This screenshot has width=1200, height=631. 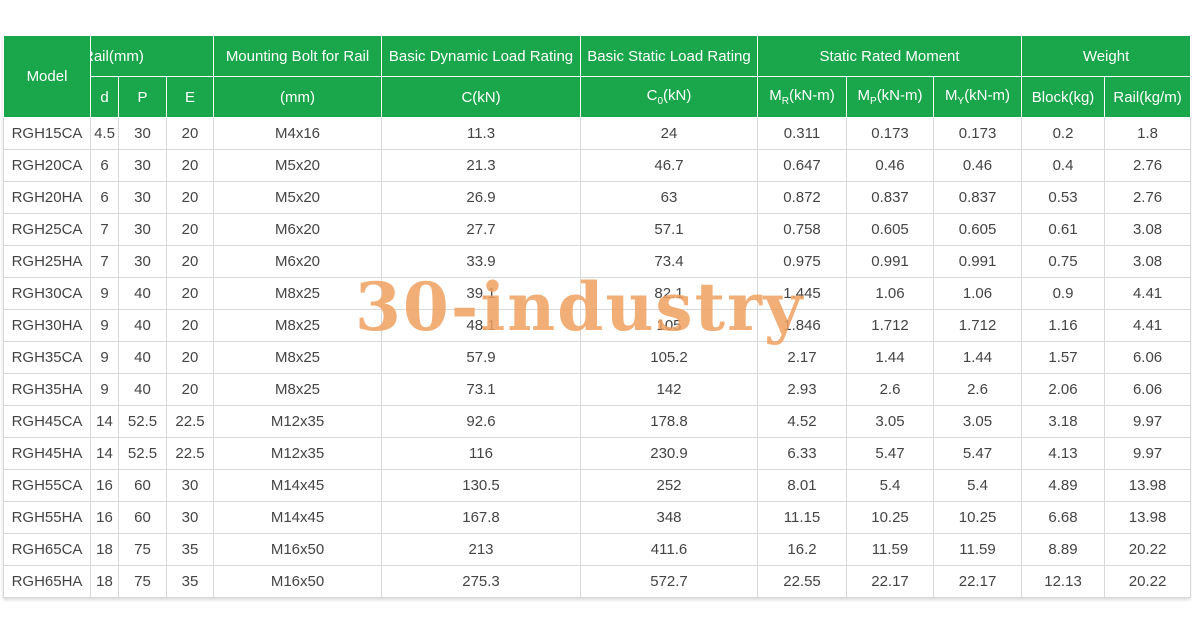 I want to click on cell: 46.7, so click(x=669, y=165).